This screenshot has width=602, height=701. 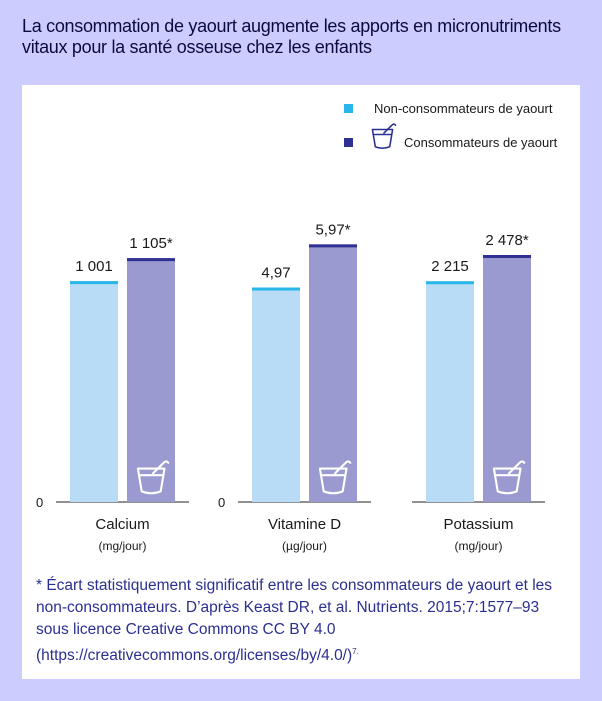 What do you see at coordinates (450, 266) in the screenshot?
I see `data-label: 2 215` at bounding box center [450, 266].